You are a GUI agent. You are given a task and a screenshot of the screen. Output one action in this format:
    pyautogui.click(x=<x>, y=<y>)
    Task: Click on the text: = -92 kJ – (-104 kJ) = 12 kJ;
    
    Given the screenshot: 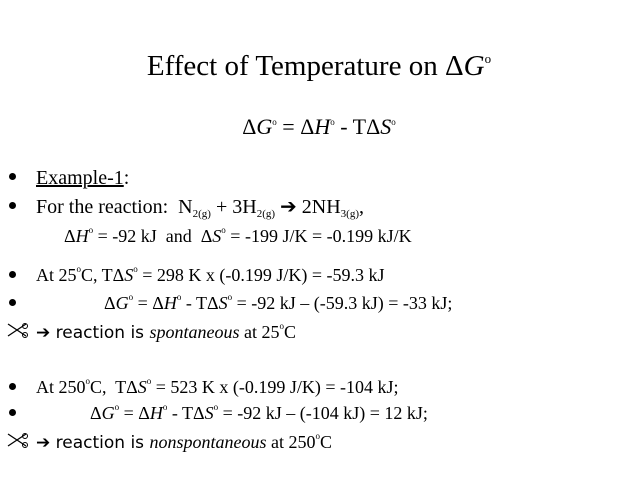 What is the action you would take?
    pyautogui.click(x=323, y=413)
    